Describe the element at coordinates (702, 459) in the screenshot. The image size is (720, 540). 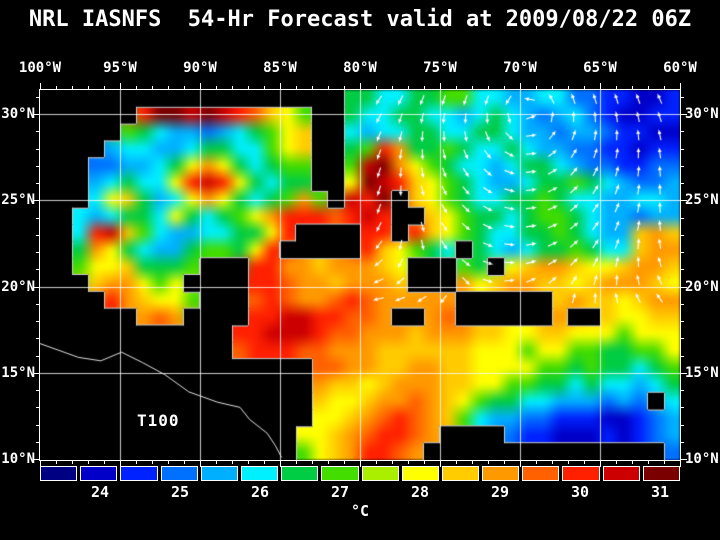
I see `y-axis-tick-label-right: 10°N` at that location.